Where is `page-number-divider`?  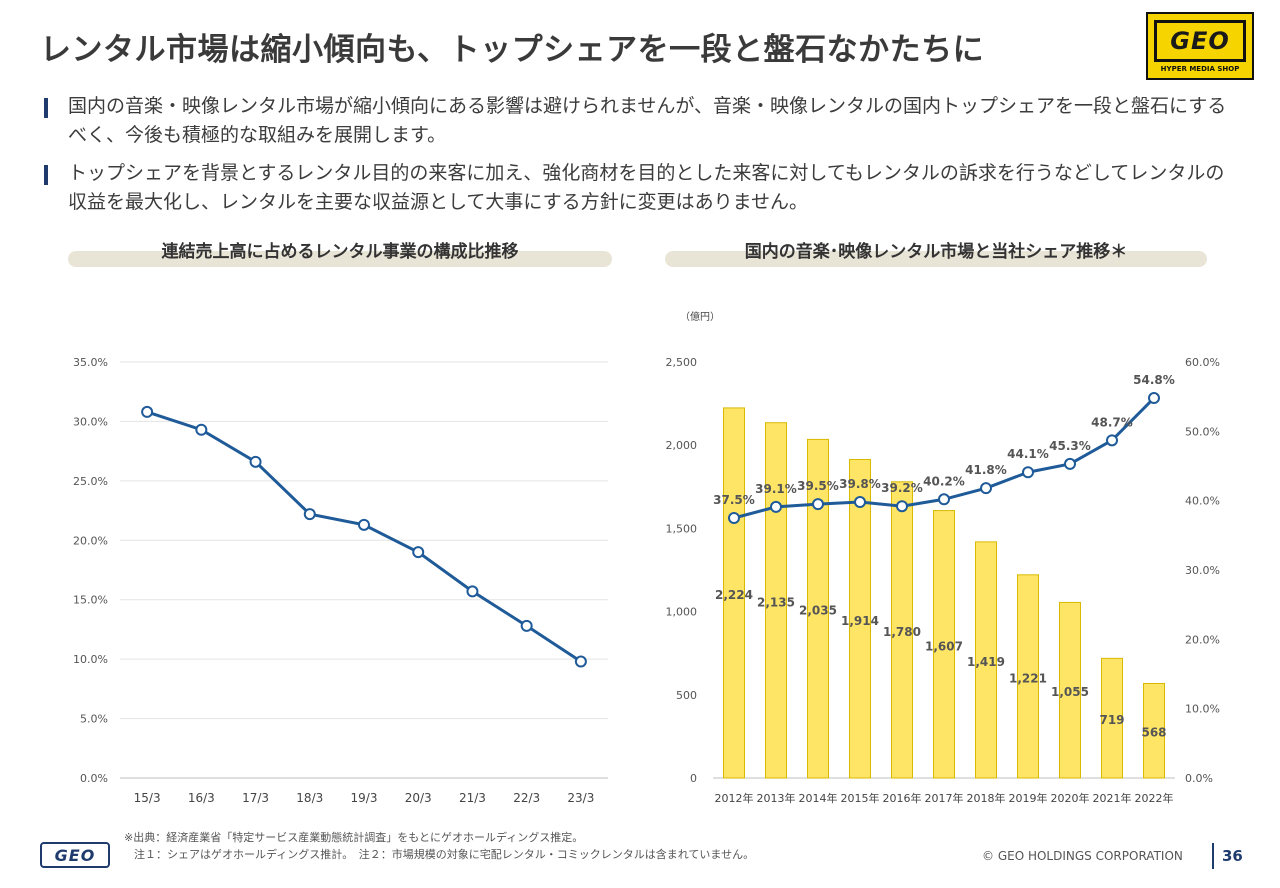
page-number-divider is located at coordinates (1213, 856).